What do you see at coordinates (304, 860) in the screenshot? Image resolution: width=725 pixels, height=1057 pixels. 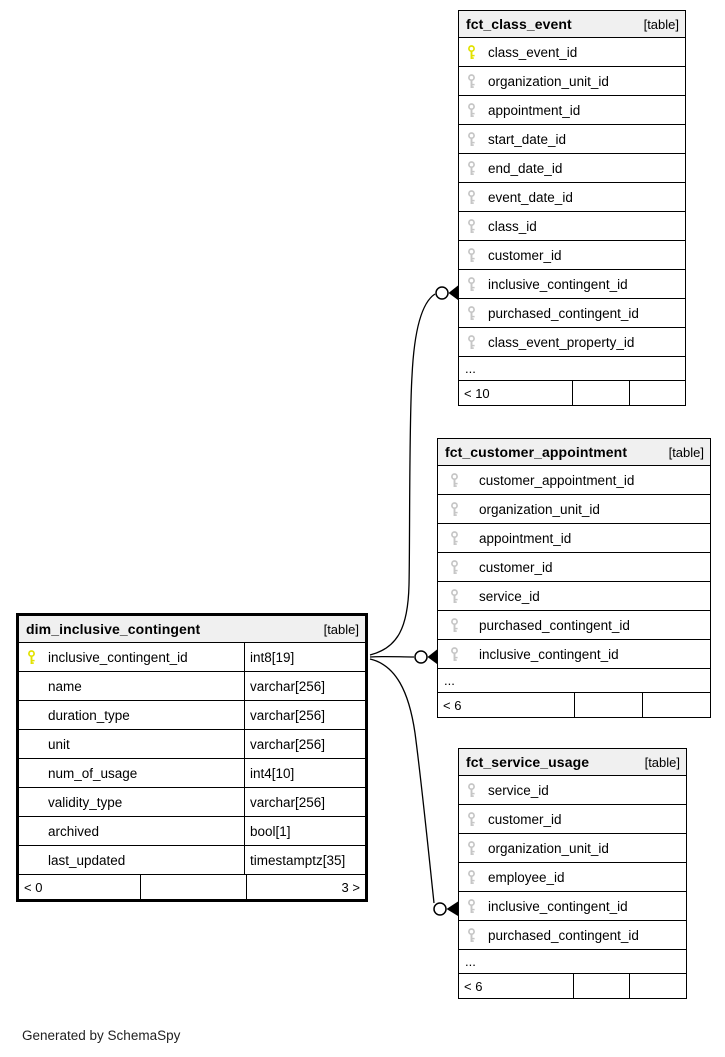 I see `column-type: timestamptz[35]` at bounding box center [304, 860].